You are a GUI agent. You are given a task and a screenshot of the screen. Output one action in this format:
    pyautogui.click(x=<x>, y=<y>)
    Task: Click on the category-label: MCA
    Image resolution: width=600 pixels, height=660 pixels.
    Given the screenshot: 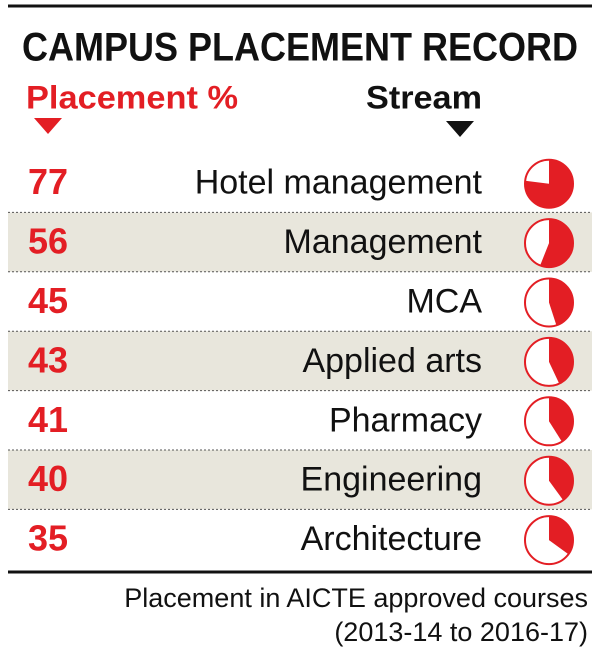 What is the action you would take?
    pyautogui.click(x=444, y=301)
    